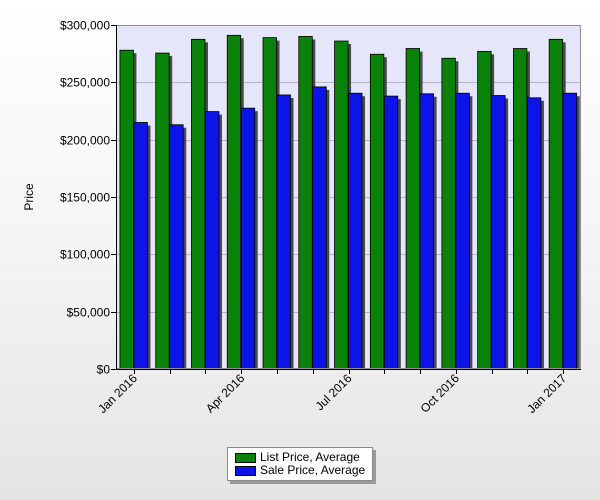 Image resolution: width=600 pixels, height=500 pixels. I want to click on y-tick-label: $0, so click(104, 370).